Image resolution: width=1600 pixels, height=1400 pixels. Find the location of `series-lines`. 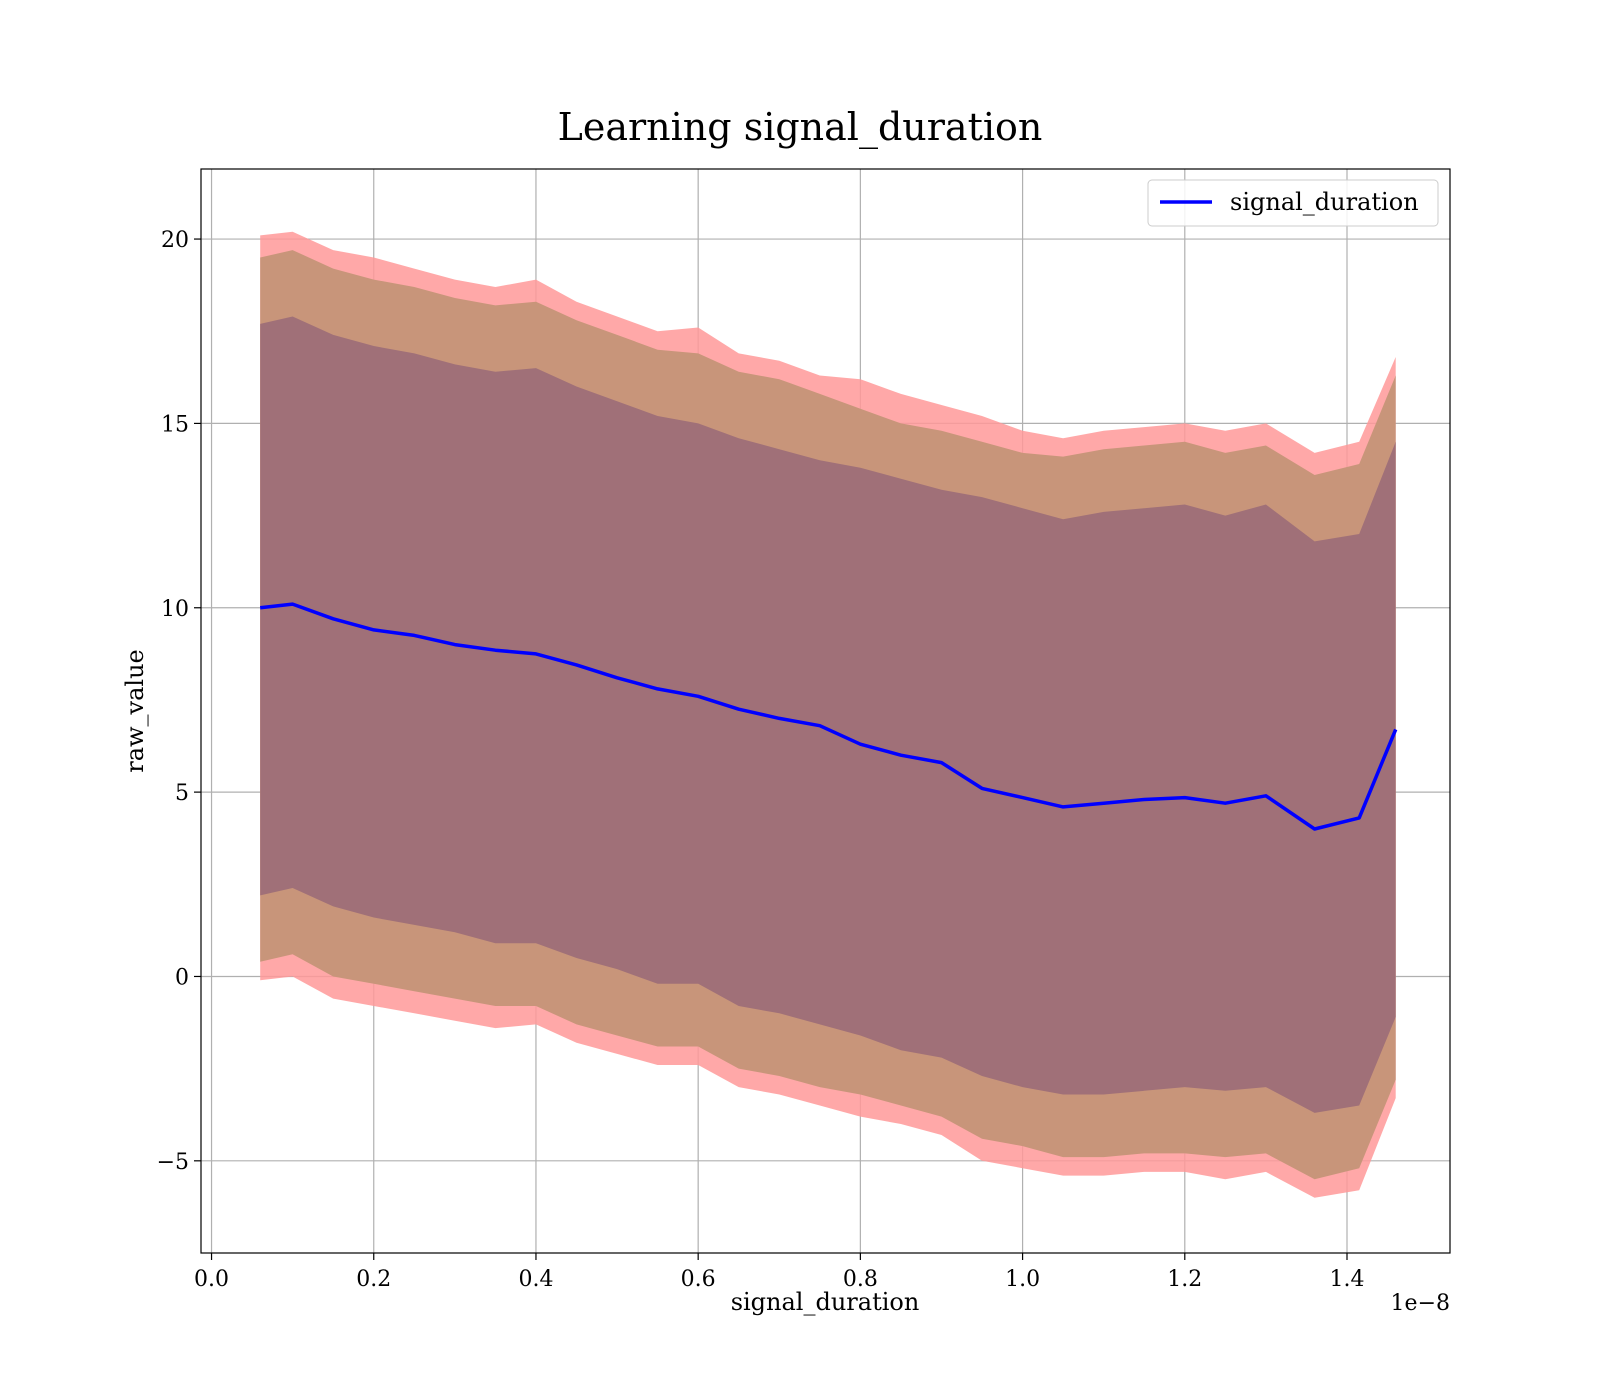

series-lines is located at coordinates (829, 716).